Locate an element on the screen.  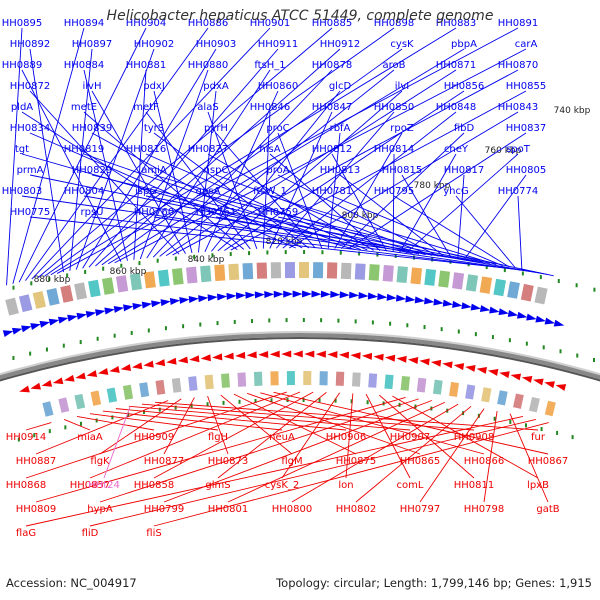
forward-gene-label: HH0904 is located at coordinates (146, 23).